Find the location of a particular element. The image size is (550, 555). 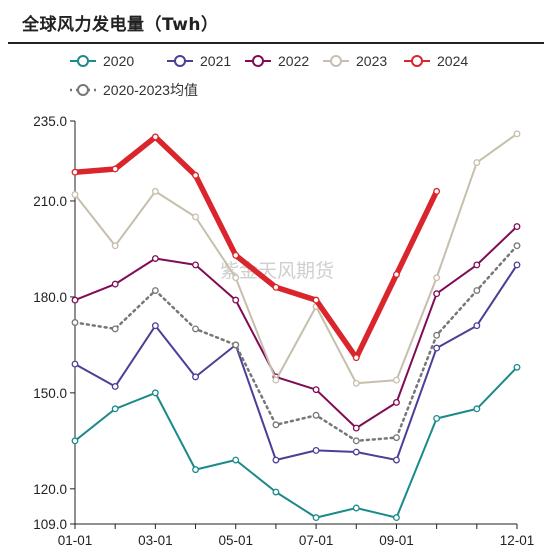

legend-label: 2022 is located at coordinates (293, 61).